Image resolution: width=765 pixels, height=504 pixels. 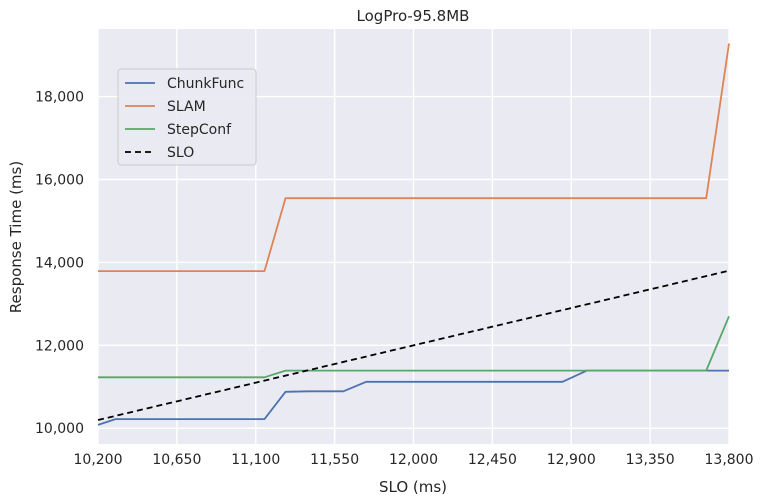 What do you see at coordinates (180, 153) in the screenshot?
I see `legend-label: SLO` at bounding box center [180, 153].